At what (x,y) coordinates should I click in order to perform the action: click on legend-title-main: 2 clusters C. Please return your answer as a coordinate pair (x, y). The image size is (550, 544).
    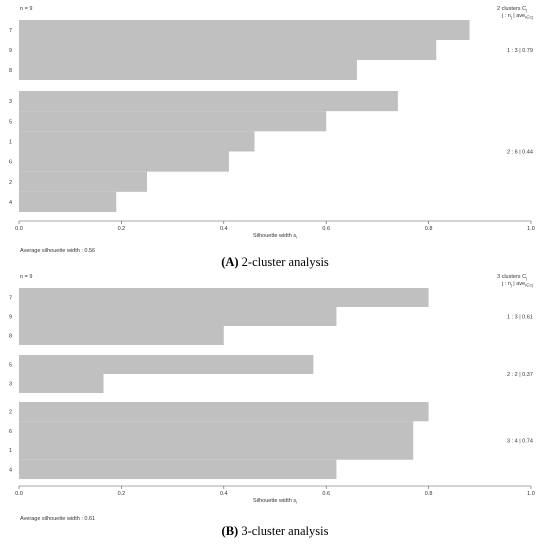
    Looking at the image, I should click on (511, 9).